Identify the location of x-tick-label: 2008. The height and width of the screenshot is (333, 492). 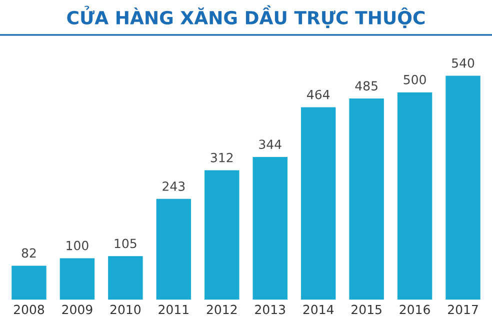
(29, 309).